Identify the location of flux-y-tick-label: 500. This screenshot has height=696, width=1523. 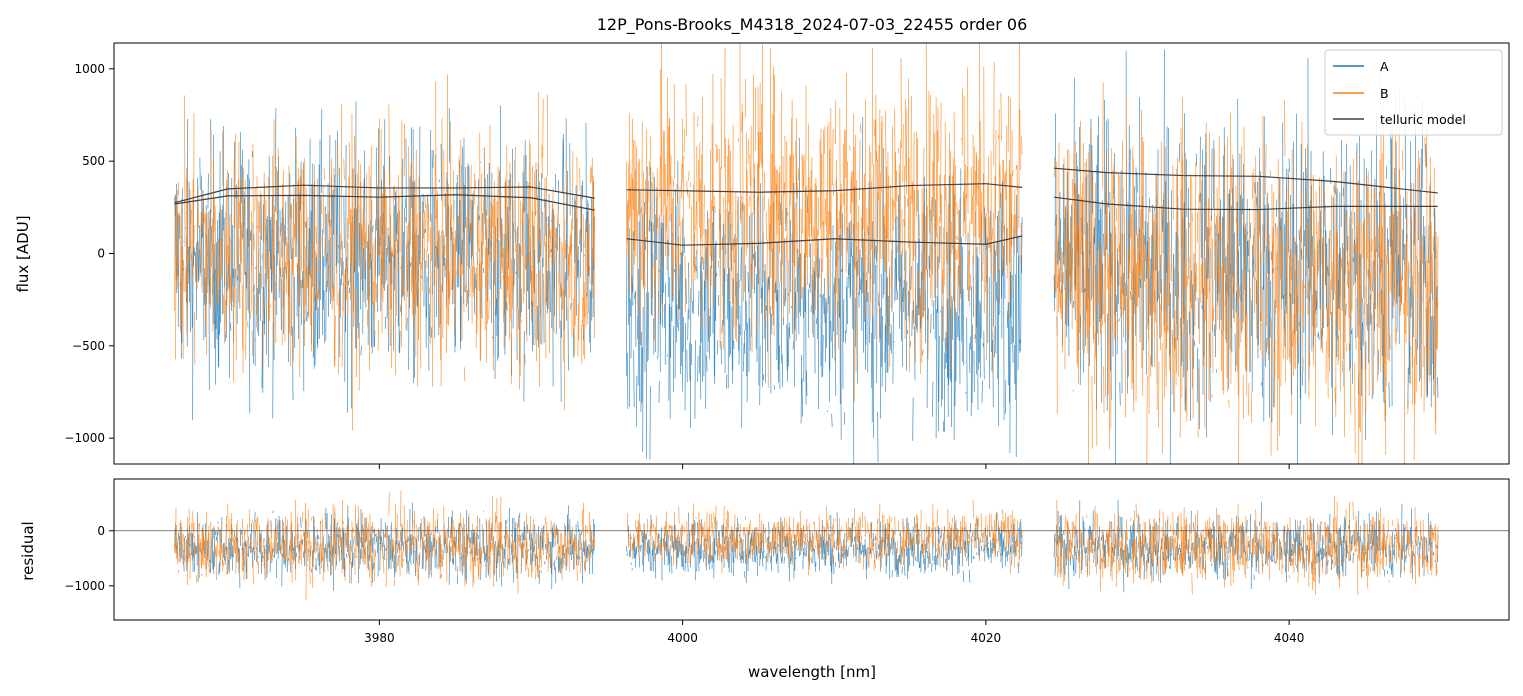
(93, 161).